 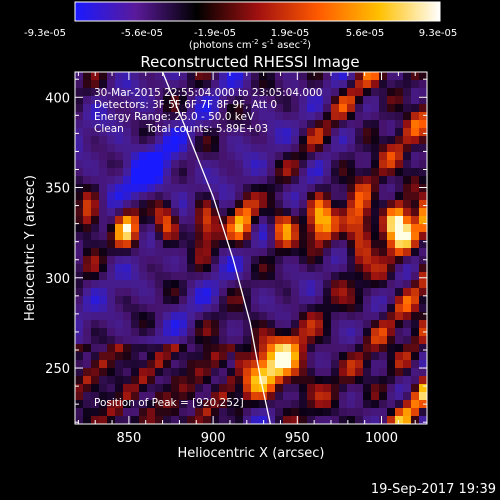 I want to click on annotation-method: Clean, so click(x=109, y=129).